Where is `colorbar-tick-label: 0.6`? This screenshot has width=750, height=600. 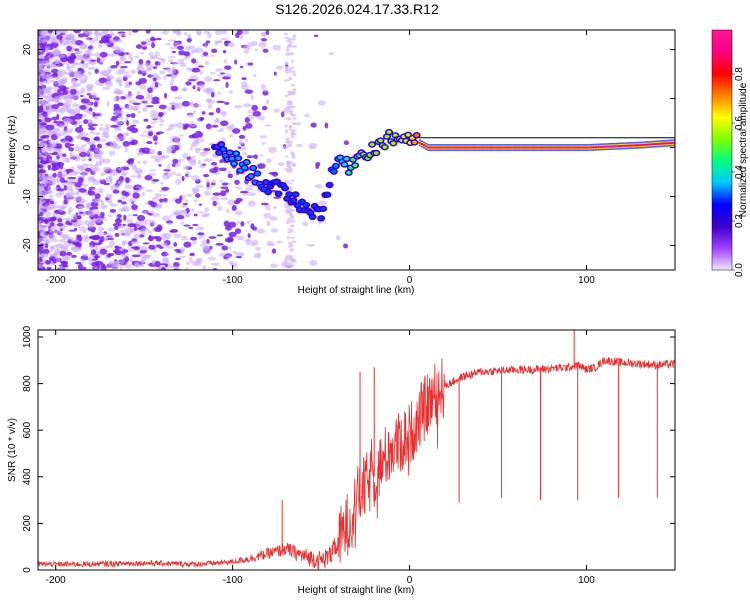 colorbar-tick-label: 0.6 is located at coordinates (739, 123).